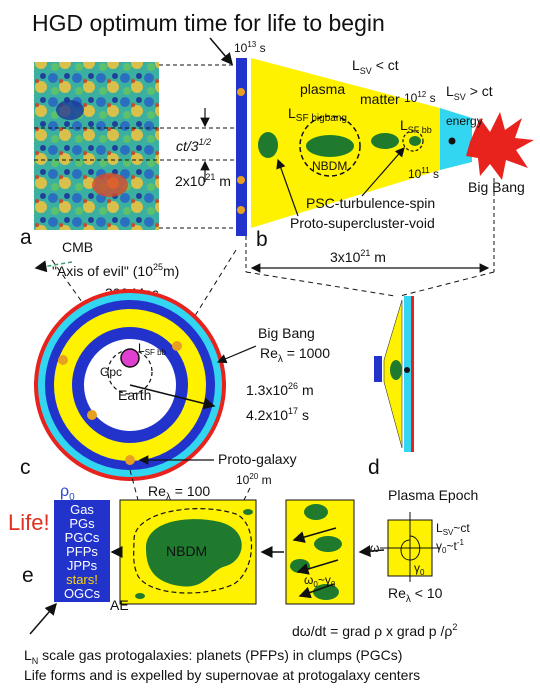 This screenshot has width=540, height=688. What do you see at coordinates (67, 493) in the screenshot?
I see `rho0-label: ρ0` at bounding box center [67, 493].